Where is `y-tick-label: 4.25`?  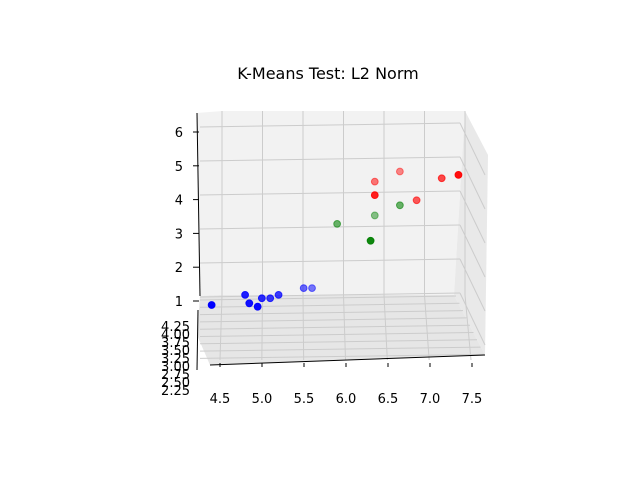 y-tick-label: 4.25 is located at coordinates (175, 327).